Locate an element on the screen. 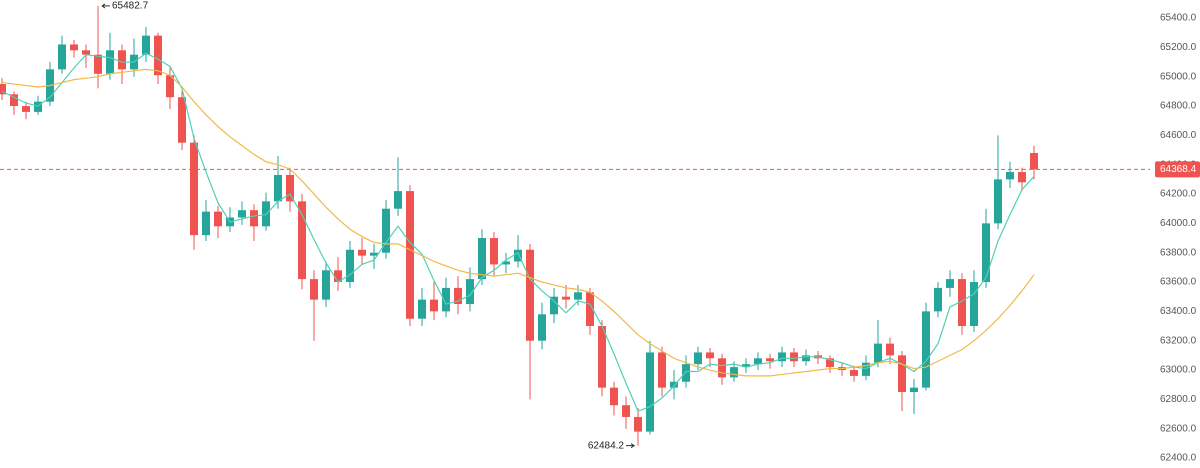 The height and width of the screenshot is (468, 1200). y-tick-label: 64000.0 is located at coordinates (1178, 223).